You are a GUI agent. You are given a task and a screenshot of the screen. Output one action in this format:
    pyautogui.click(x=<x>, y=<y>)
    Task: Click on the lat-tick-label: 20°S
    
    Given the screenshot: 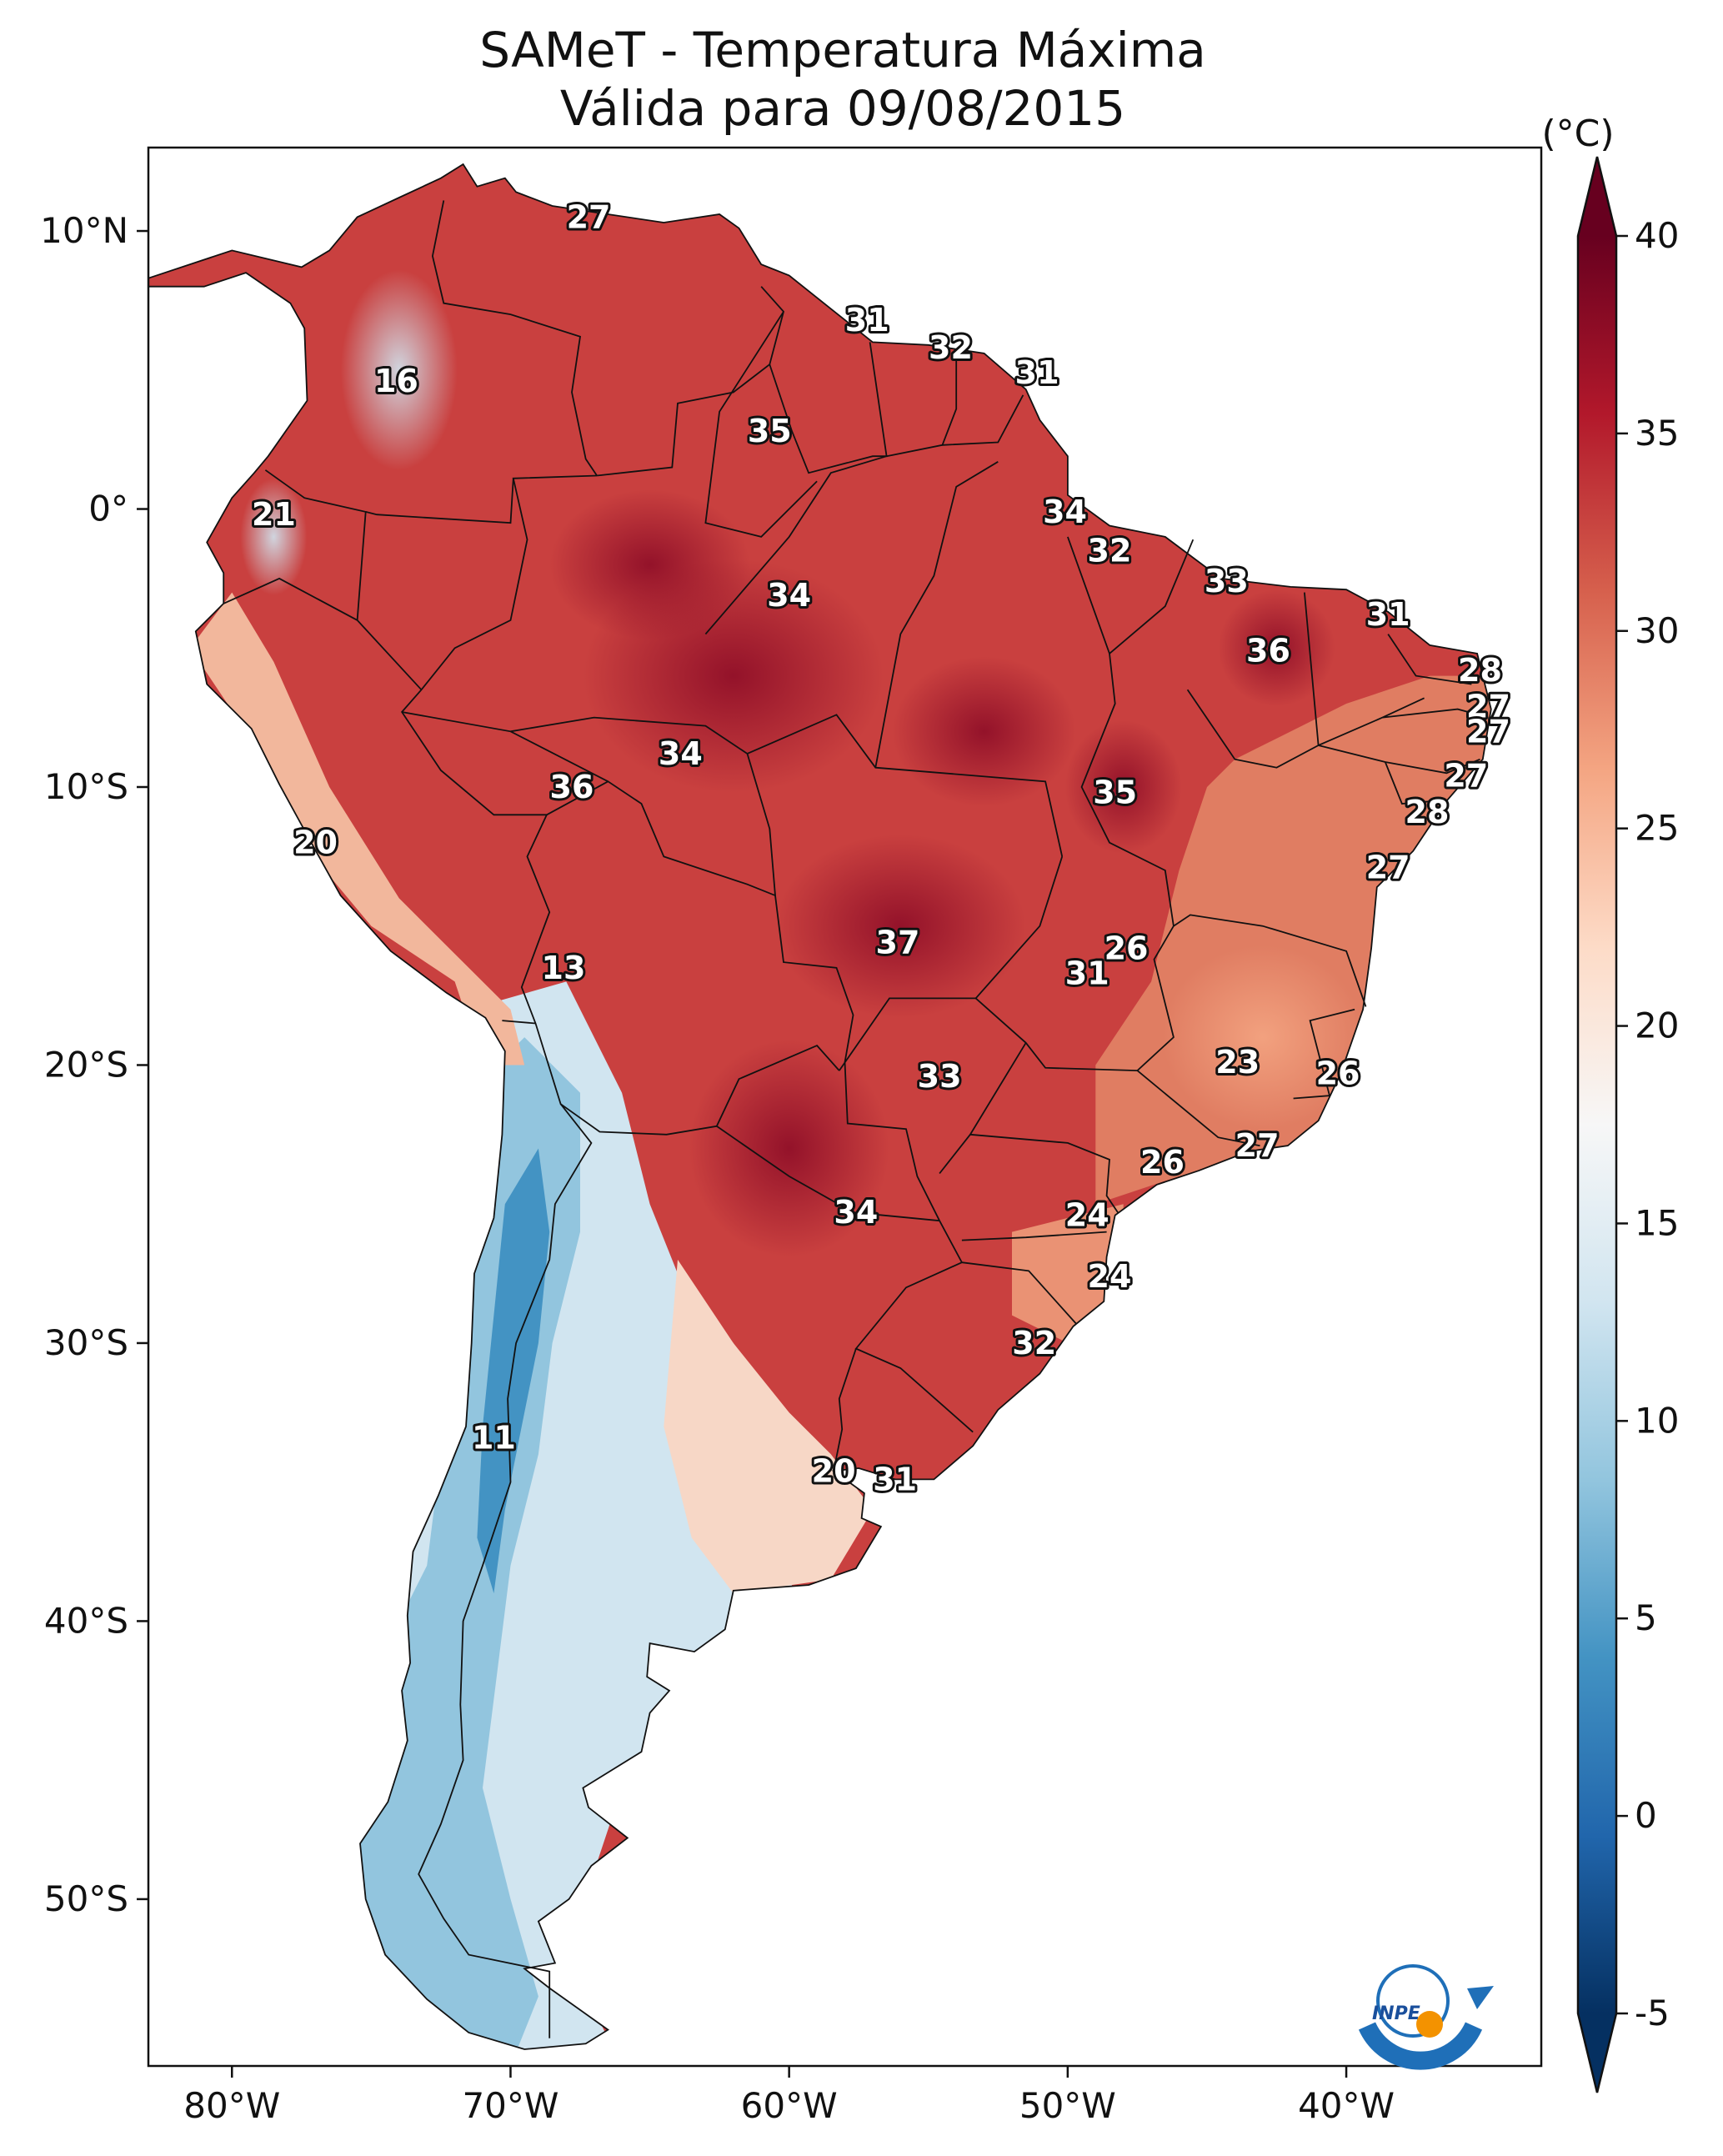 What is the action you would take?
    pyautogui.click(x=86, y=1064)
    